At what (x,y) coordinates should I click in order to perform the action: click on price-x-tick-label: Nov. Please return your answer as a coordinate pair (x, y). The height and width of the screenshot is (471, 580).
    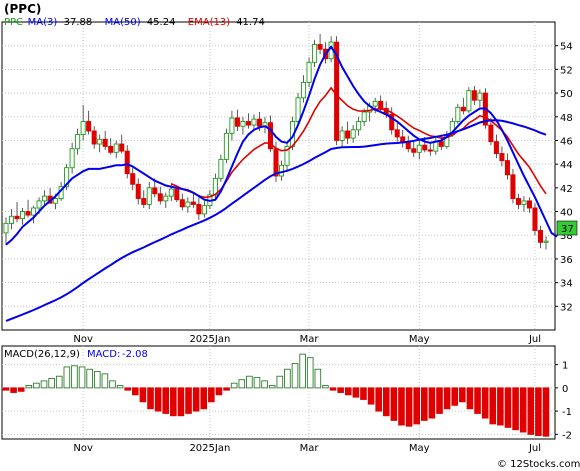
    Looking at the image, I should click on (83, 339).